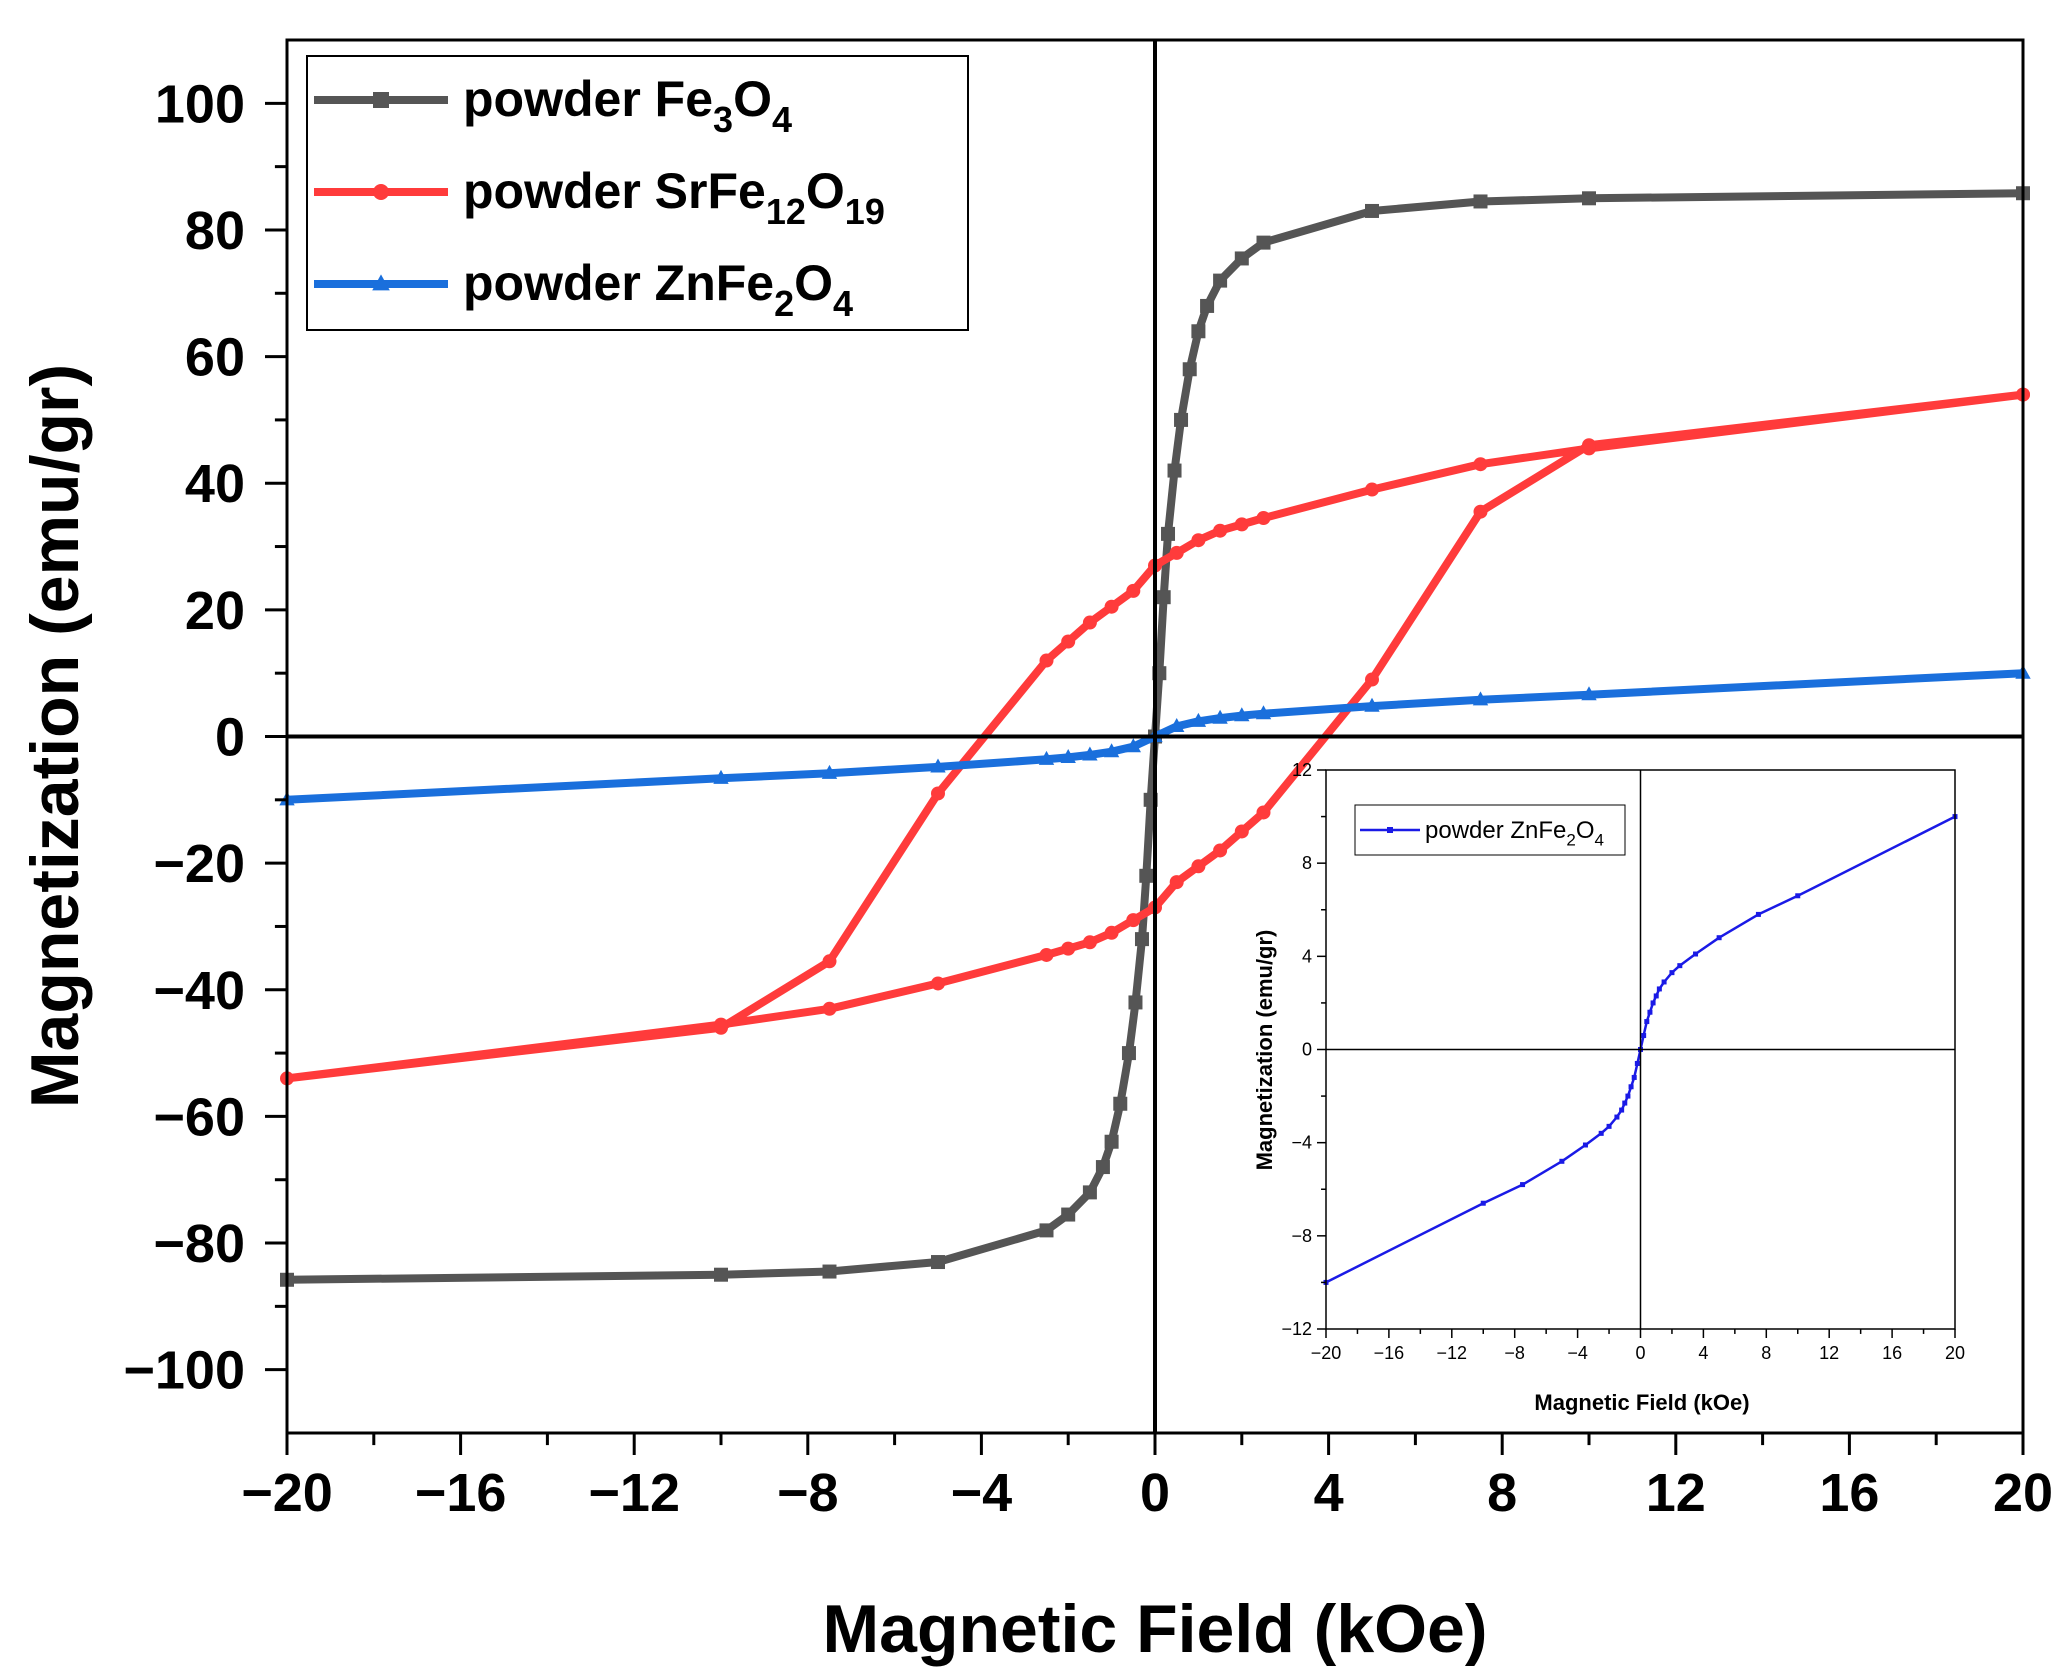 The image size is (2069, 1680). What do you see at coordinates (1955, 1353) in the screenshot?
I see `inset-x-tick-label: 20` at bounding box center [1955, 1353].